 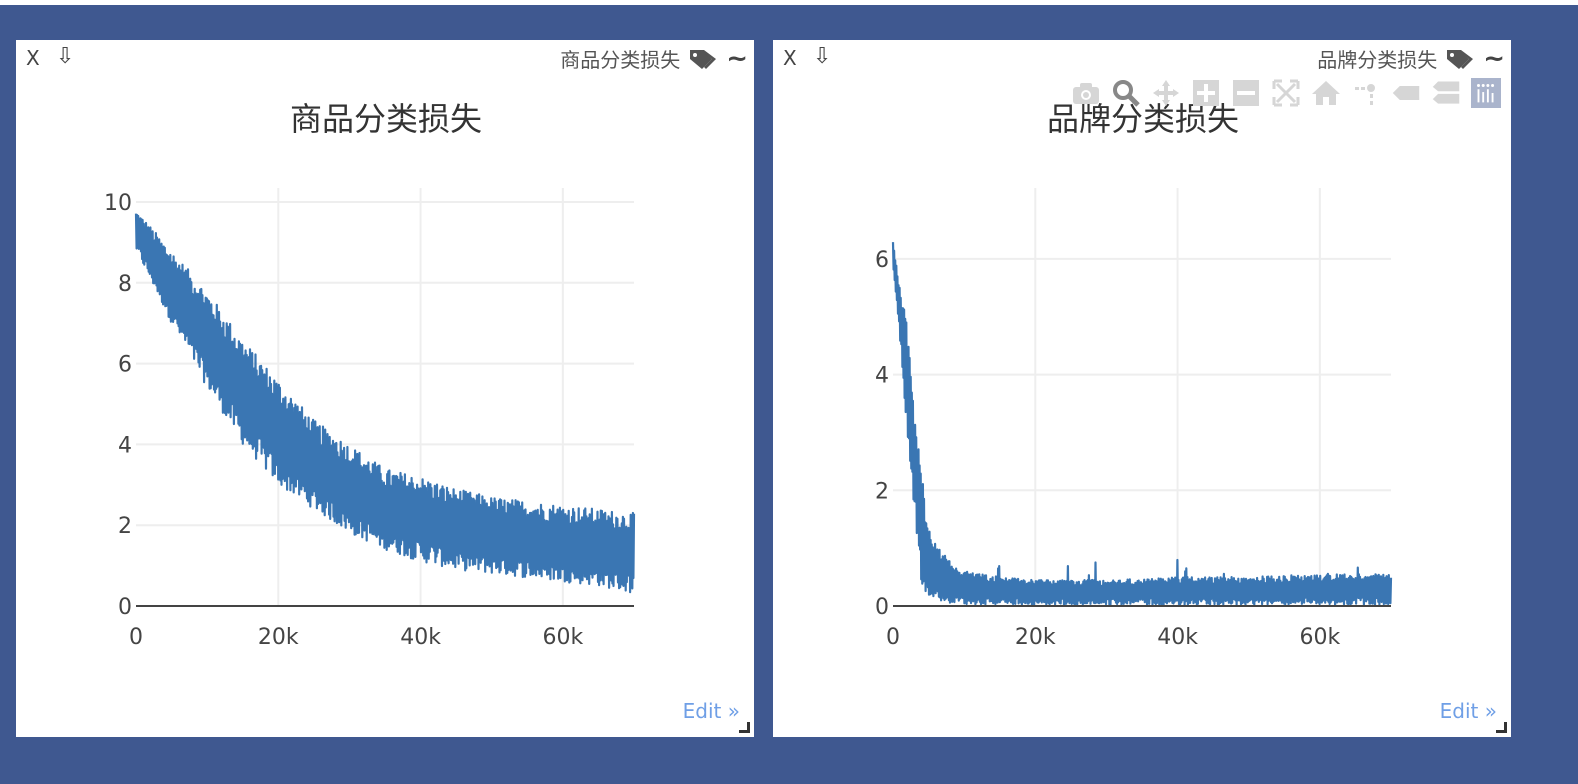 I want to click on chart-title: 品牌分类损失, so click(x=1143, y=119).